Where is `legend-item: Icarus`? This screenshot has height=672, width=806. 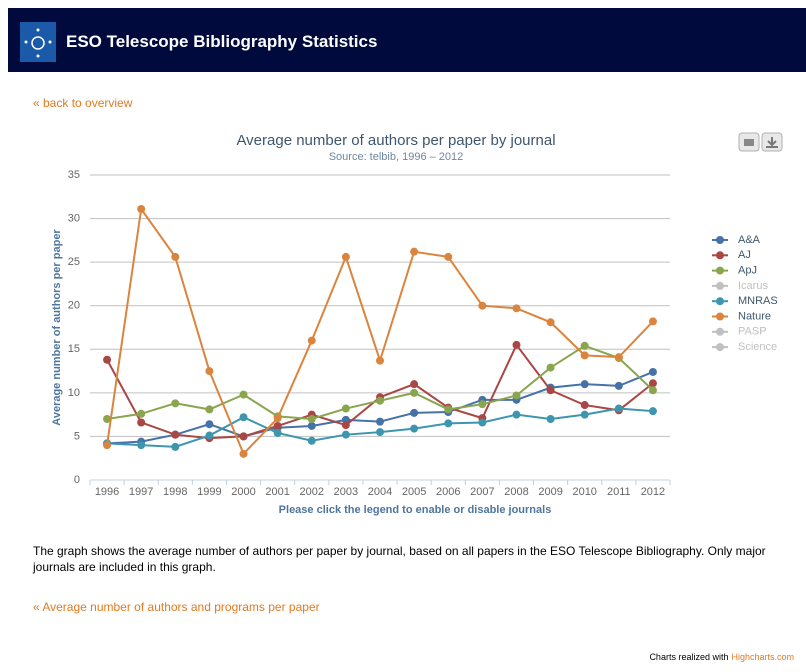 legend-item: Icarus is located at coordinates (753, 286).